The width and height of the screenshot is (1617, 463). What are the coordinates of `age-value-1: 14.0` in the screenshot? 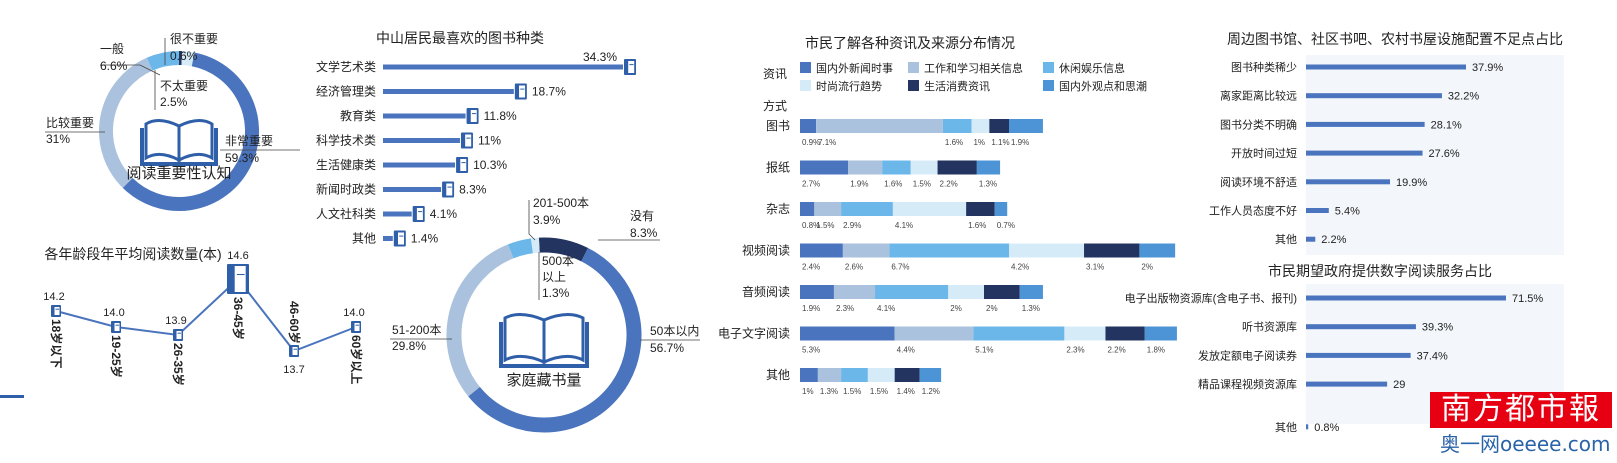 It's located at (113, 313).